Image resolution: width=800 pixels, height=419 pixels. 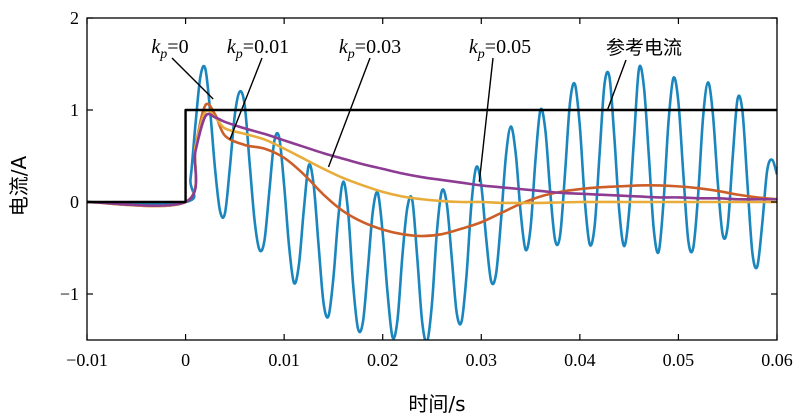 I want to click on x-tick-label: 0.05, so click(x=679, y=360).